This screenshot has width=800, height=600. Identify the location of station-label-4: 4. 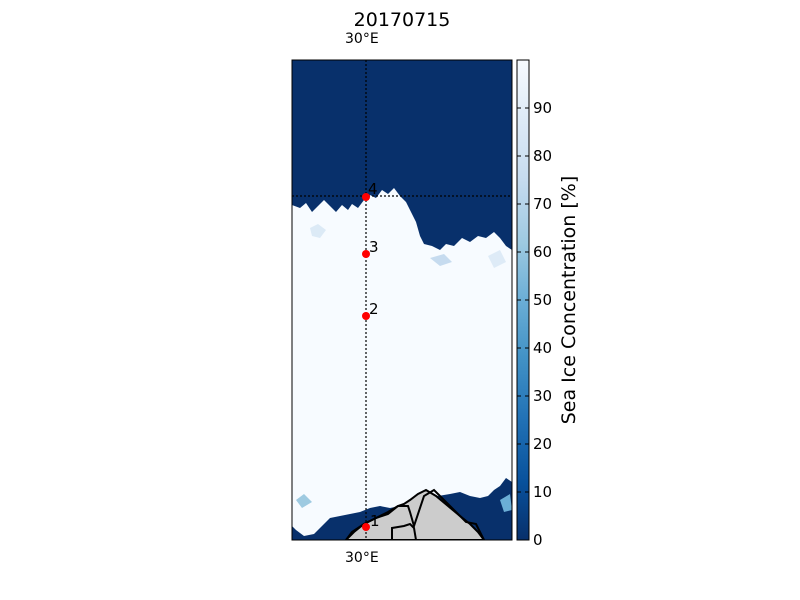
(373, 189).